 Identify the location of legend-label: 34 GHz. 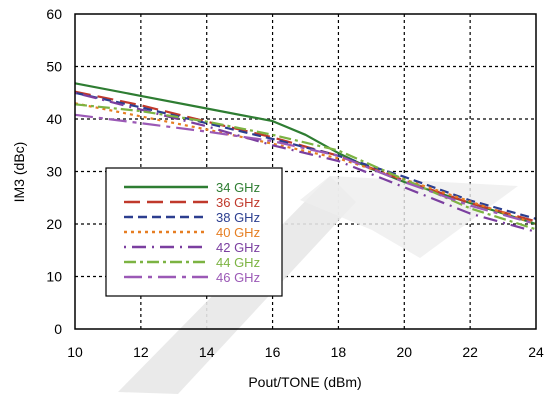
(238, 187).